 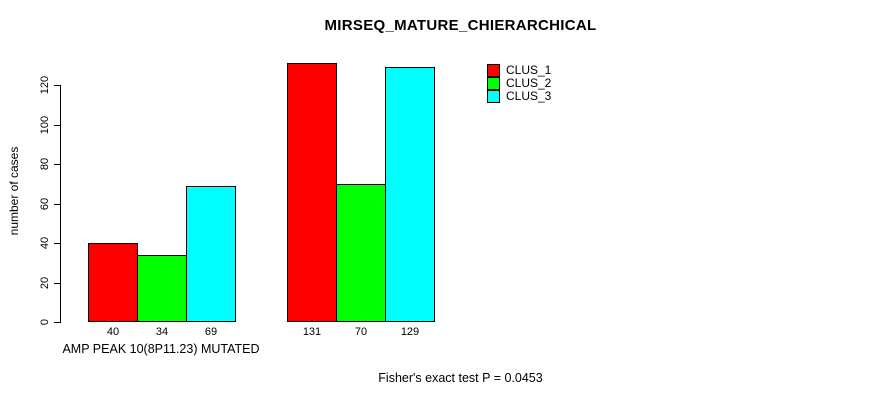 What do you see at coordinates (162, 288) in the screenshot?
I see `bar-clus_2-group1` at bounding box center [162, 288].